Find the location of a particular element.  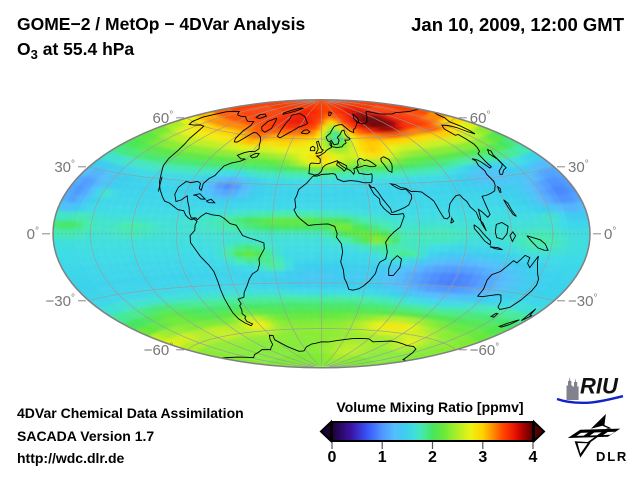

svg-text: 1 is located at coordinates (382, 457).